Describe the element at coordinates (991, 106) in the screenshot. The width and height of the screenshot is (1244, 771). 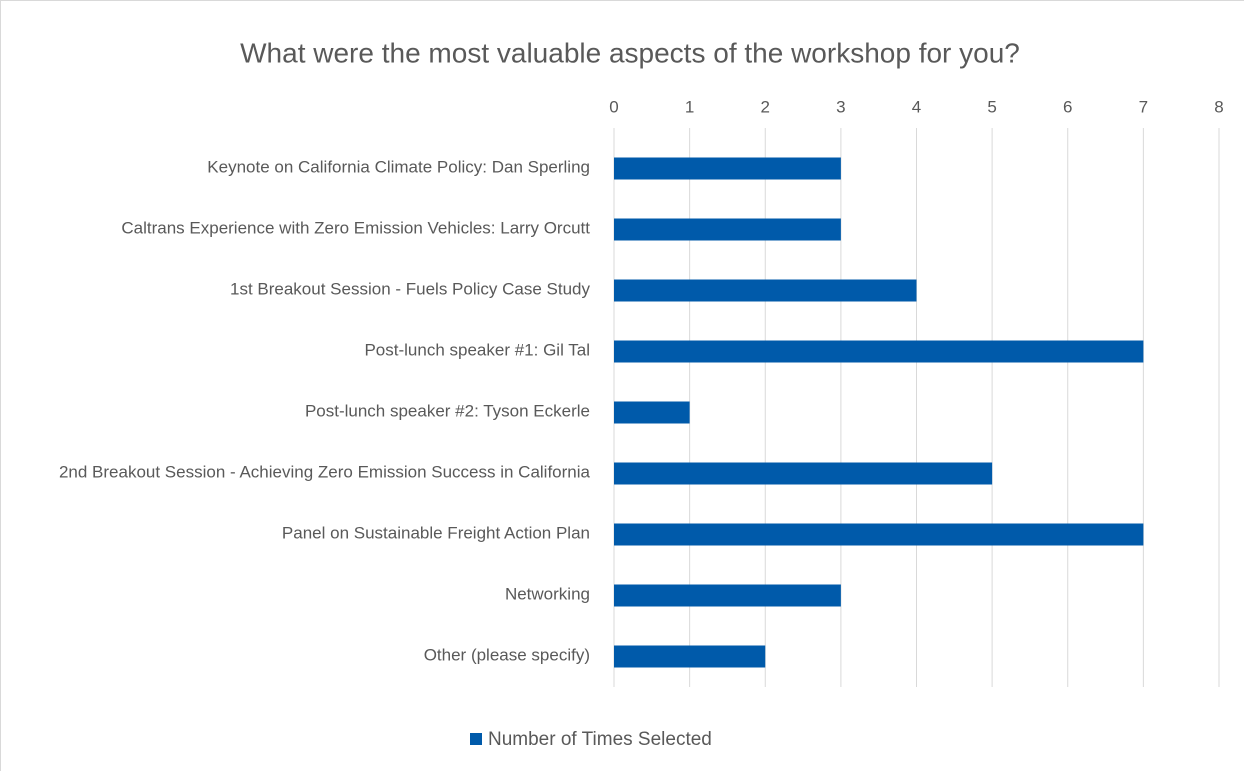
I see `x-tick-label: 5` at that location.